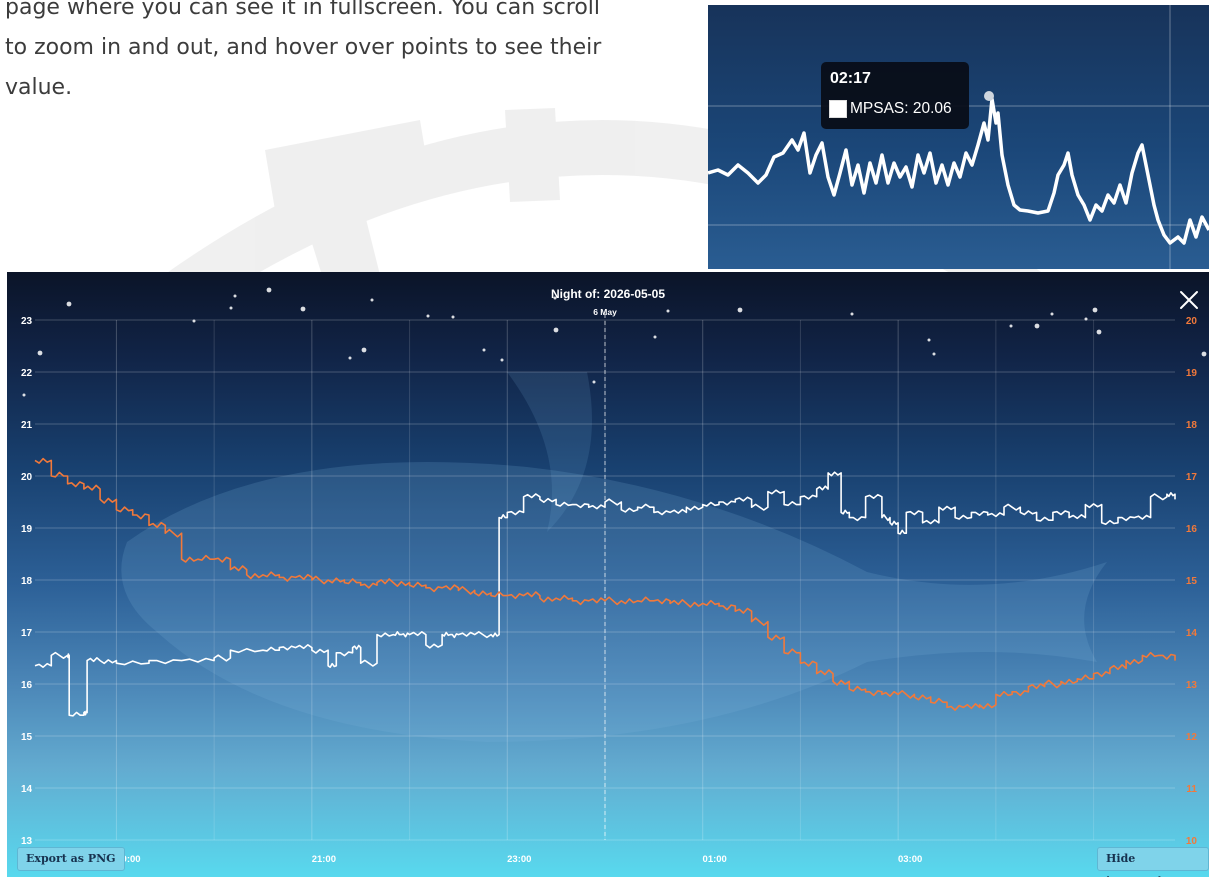 The image size is (1209, 877). What do you see at coordinates (1192, 425) in the screenshot?
I see `y-tick-label-right: 18` at bounding box center [1192, 425].